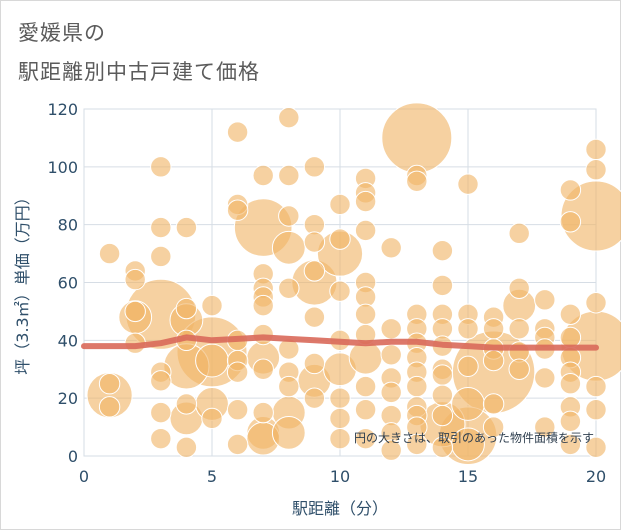 Image resolution: width=621 pixels, height=530 pixels. Describe the element at coordinates (68, 340) in the screenshot. I see `y-tick-label: 40` at that location.